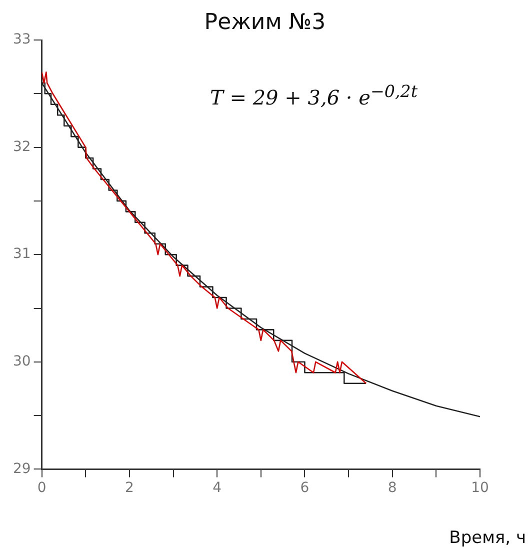  Describe the element at coordinates (480, 488) in the screenshot. I see `x-tick-label: 10` at that location.